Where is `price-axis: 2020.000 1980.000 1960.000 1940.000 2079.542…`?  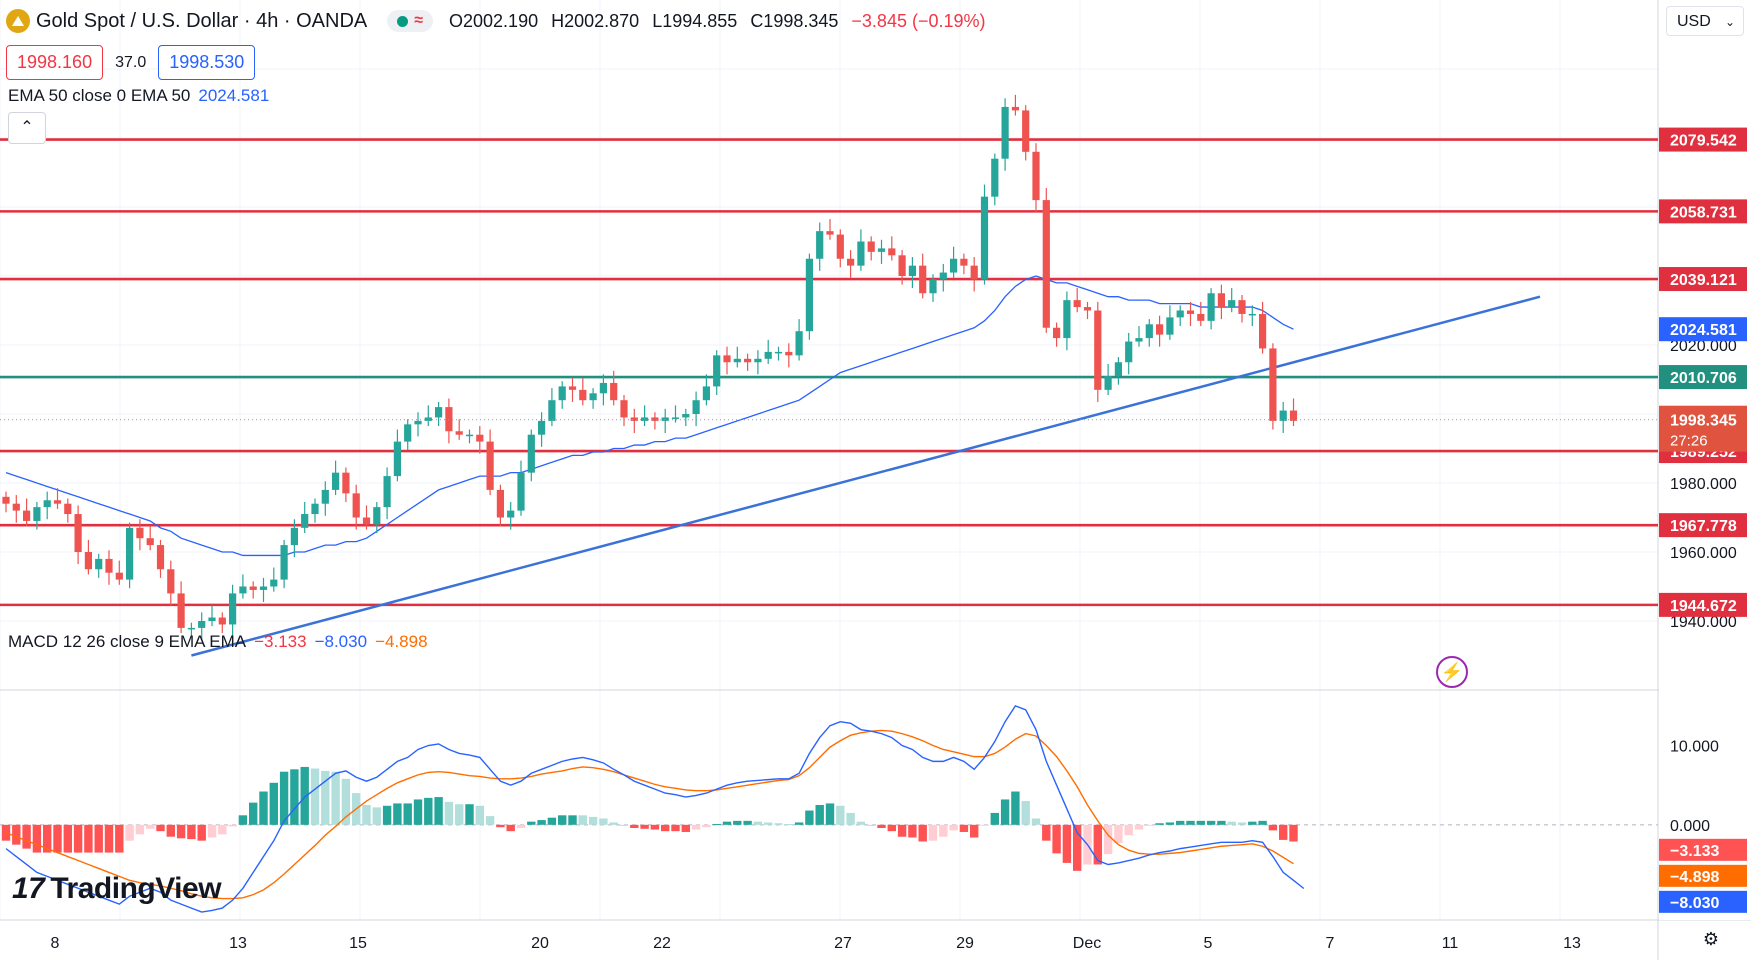
price-axis: 2020.000 1980.000 1960.000 1940.000 2079.542… is located at coordinates (1705, 460).